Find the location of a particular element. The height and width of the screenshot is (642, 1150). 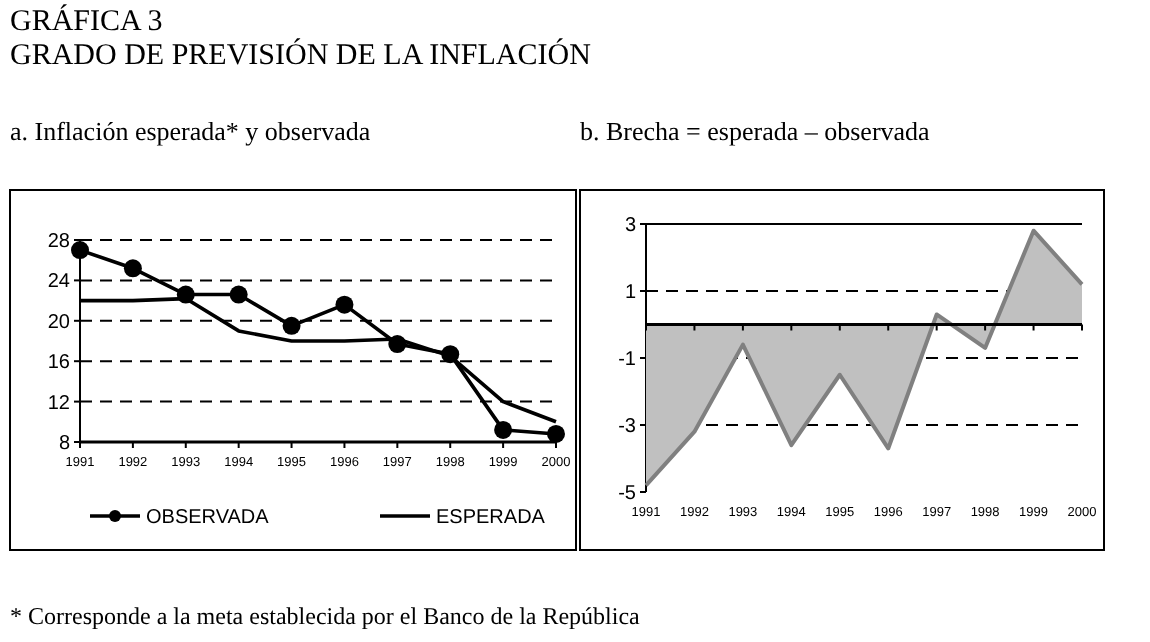

y-tick-label: 12 is located at coordinates (59, 403).